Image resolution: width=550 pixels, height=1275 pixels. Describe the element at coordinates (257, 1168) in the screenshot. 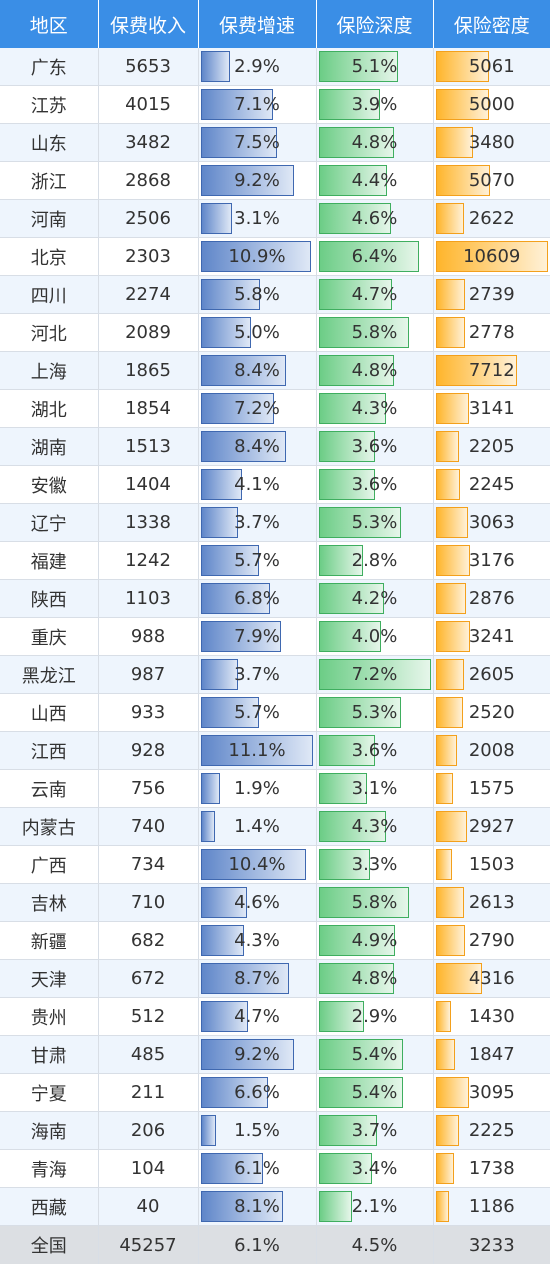

I see `premium-growth-cell: 6.1%` at that location.